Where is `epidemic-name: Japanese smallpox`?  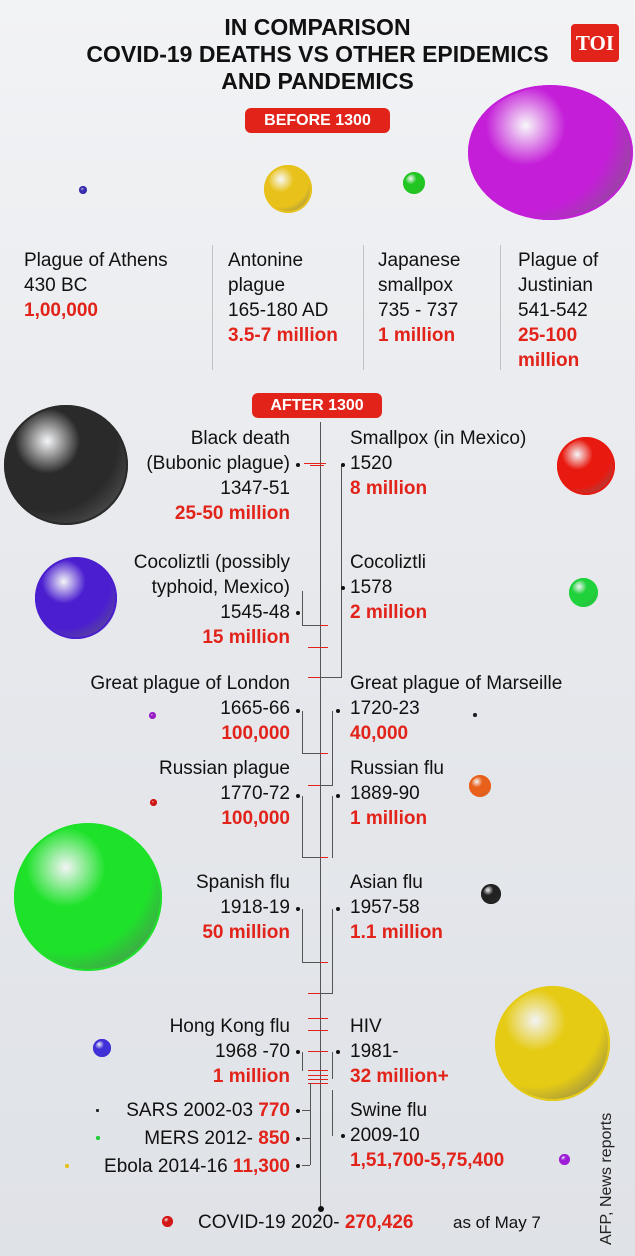
epidemic-name: Japanese smallpox is located at coordinates (419, 273).